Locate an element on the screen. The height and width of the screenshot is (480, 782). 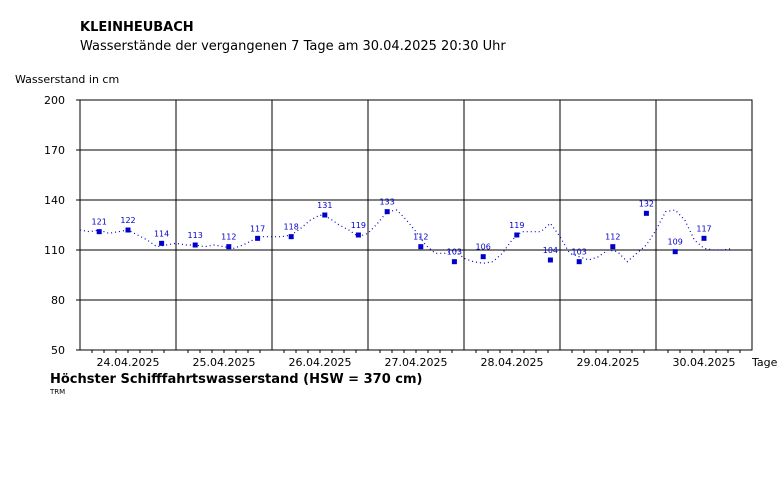
x-tick-label: 29.04.2025 is located at coordinates (608, 362).